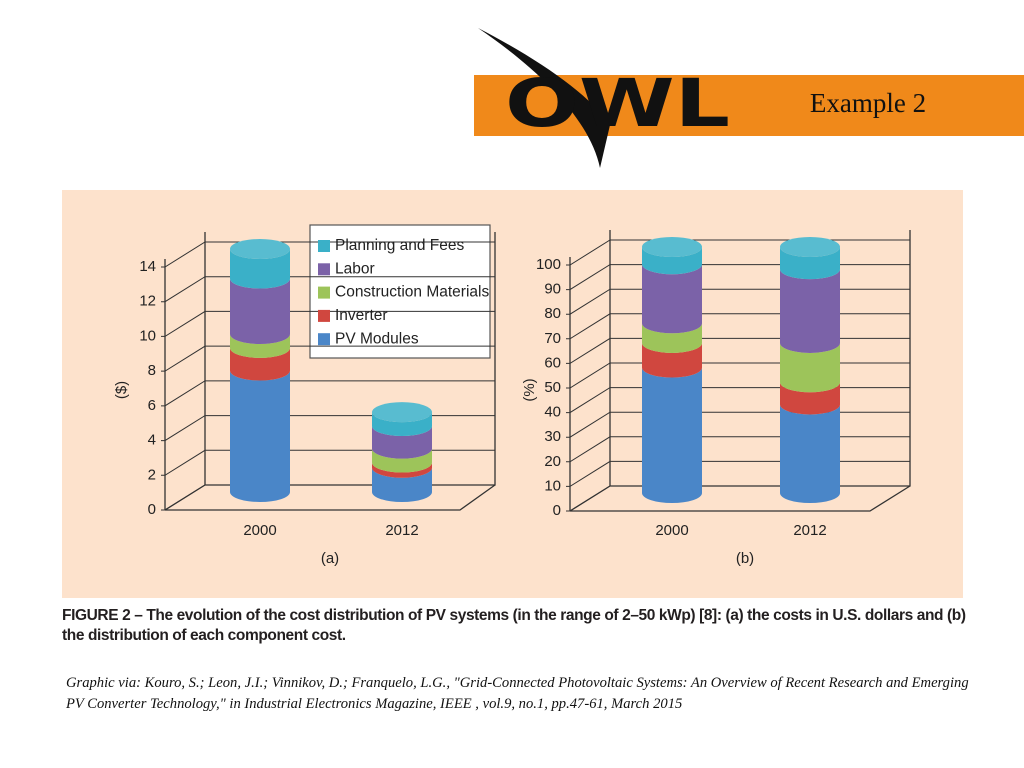 The width and height of the screenshot is (1024, 768). What do you see at coordinates (361, 315) in the screenshot?
I see `legend-label: Inverter` at bounding box center [361, 315].